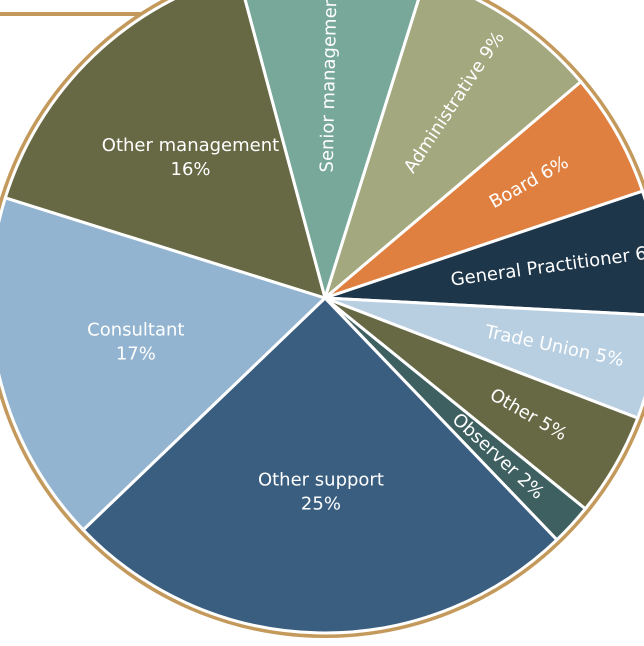 The height and width of the screenshot is (646, 644). I want to click on category-label: Senior management, so click(329, 86).